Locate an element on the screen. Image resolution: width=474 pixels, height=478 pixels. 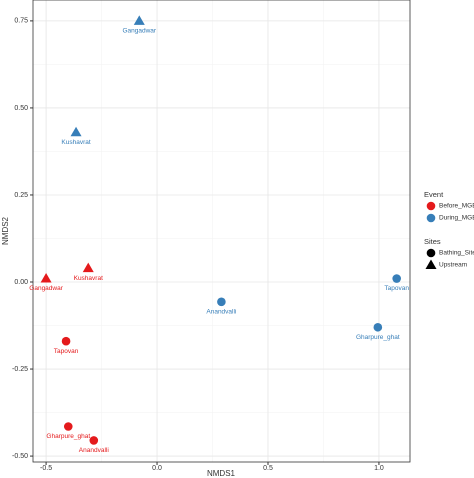
x-tick-label: -0.5 is located at coordinates (46, 468).